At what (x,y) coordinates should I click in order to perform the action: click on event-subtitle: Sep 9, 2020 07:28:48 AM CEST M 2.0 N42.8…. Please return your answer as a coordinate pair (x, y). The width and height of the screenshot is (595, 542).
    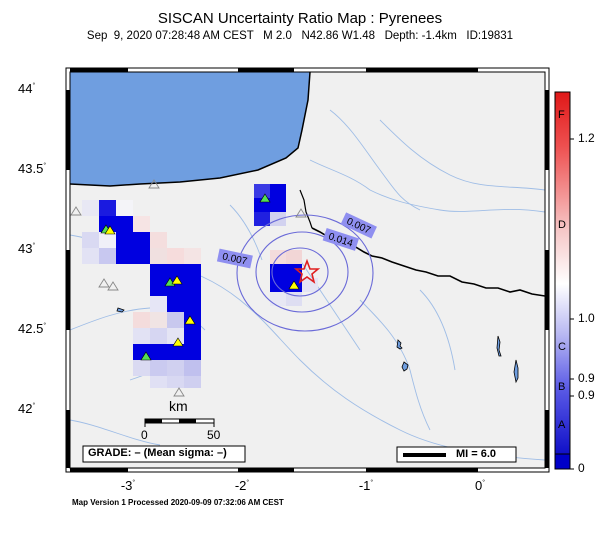
    Looking at the image, I should click on (300, 36).